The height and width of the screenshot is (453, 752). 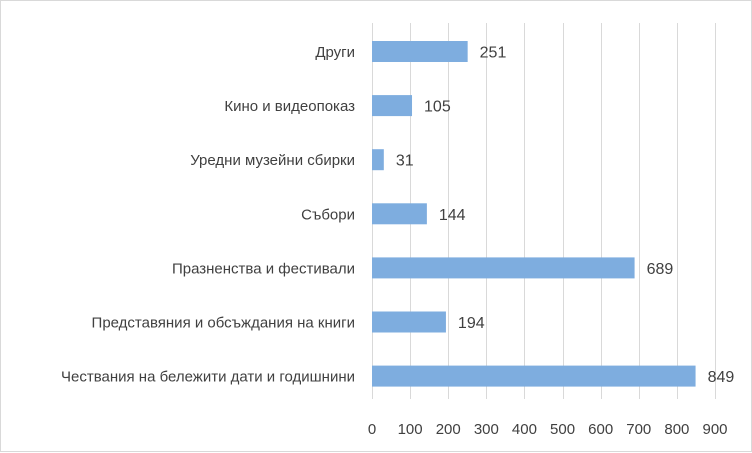 What do you see at coordinates (524, 429) in the screenshot?
I see `x-tick-label: 400` at bounding box center [524, 429].